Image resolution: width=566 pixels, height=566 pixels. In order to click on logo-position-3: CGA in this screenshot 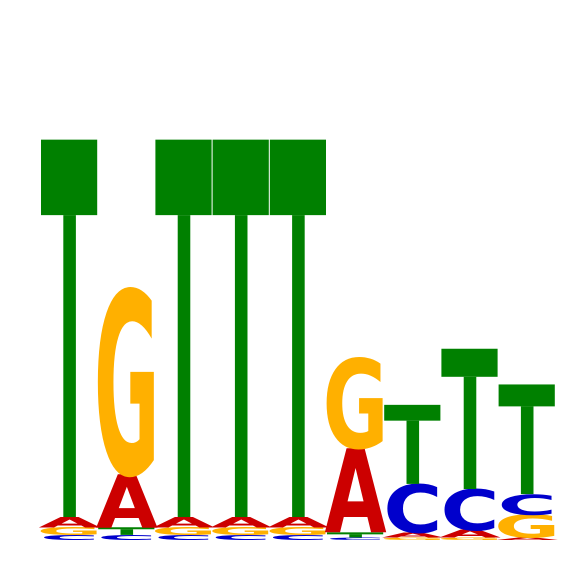, I will do `click(184, 340)`.